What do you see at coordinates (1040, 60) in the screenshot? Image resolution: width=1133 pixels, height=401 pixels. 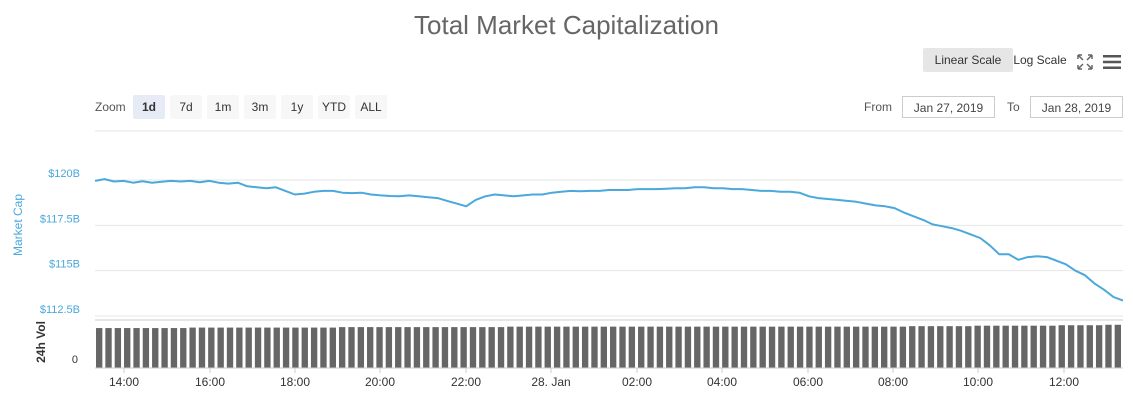 I see `log-scale-button: Log Scale` at bounding box center [1040, 60].